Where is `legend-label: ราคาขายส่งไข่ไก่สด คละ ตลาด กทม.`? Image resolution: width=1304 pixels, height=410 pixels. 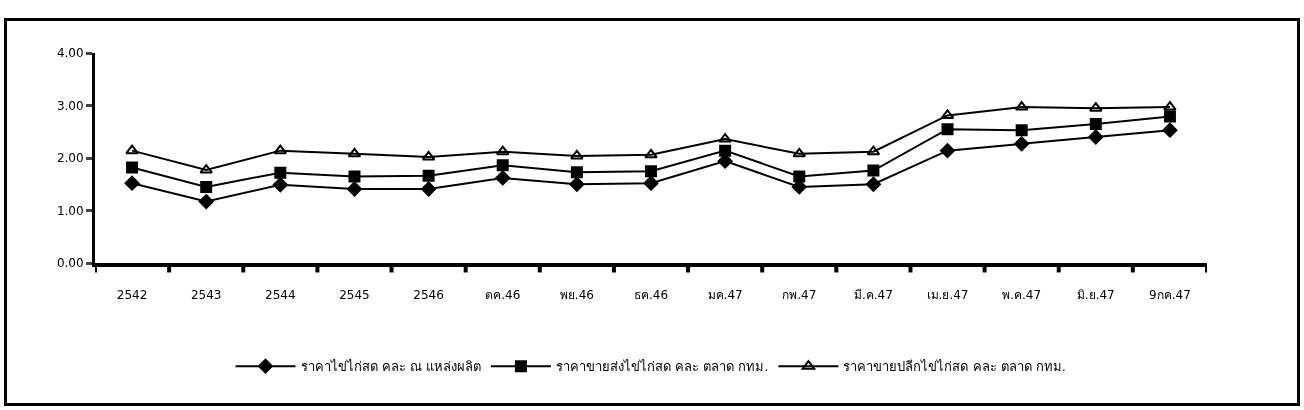 legend-label: ราคาขายส่งไข่ไก่สด คละ ตลาด กทม. is located at coordinates (662, 367).